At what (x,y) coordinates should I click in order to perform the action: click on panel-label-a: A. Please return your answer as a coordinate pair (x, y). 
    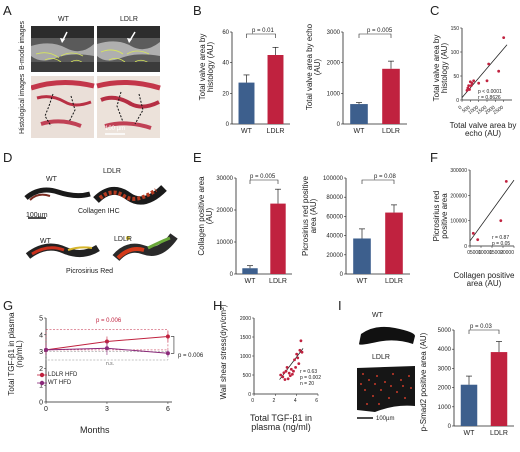
    Looking at the image, I should click on (7, 10).